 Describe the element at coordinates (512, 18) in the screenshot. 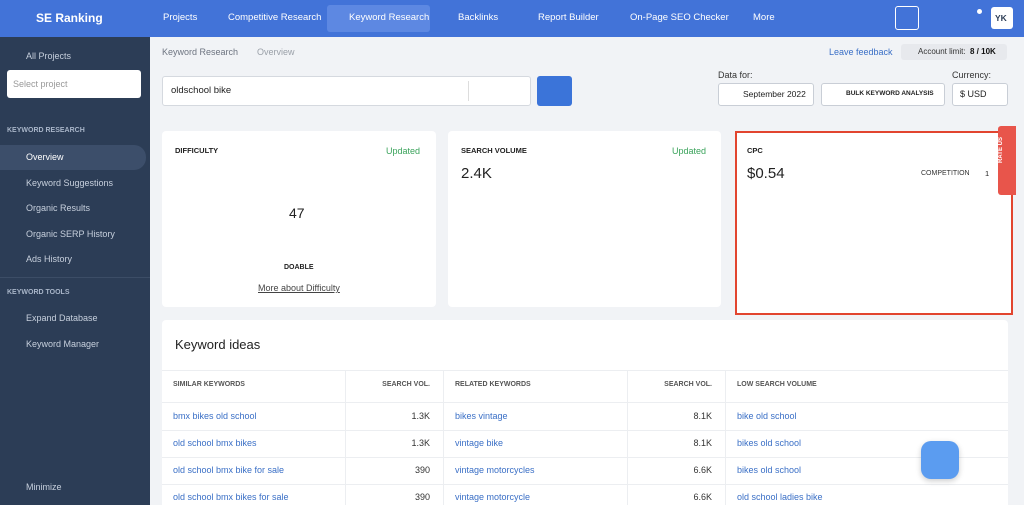

I see `top-bar` at that location.